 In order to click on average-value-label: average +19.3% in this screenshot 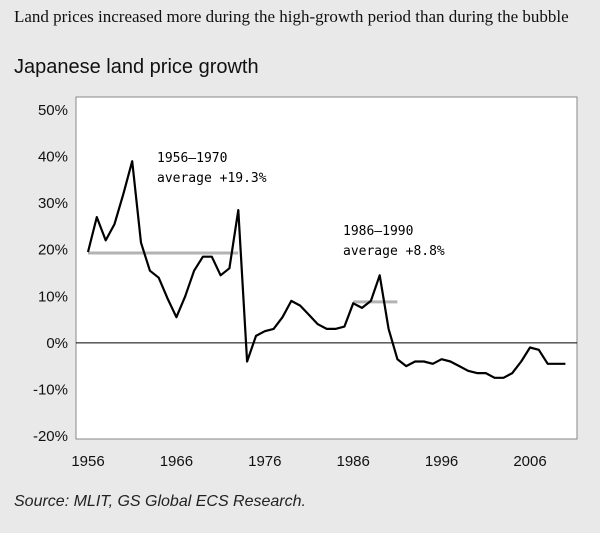, I will do `click(212, 178)`.